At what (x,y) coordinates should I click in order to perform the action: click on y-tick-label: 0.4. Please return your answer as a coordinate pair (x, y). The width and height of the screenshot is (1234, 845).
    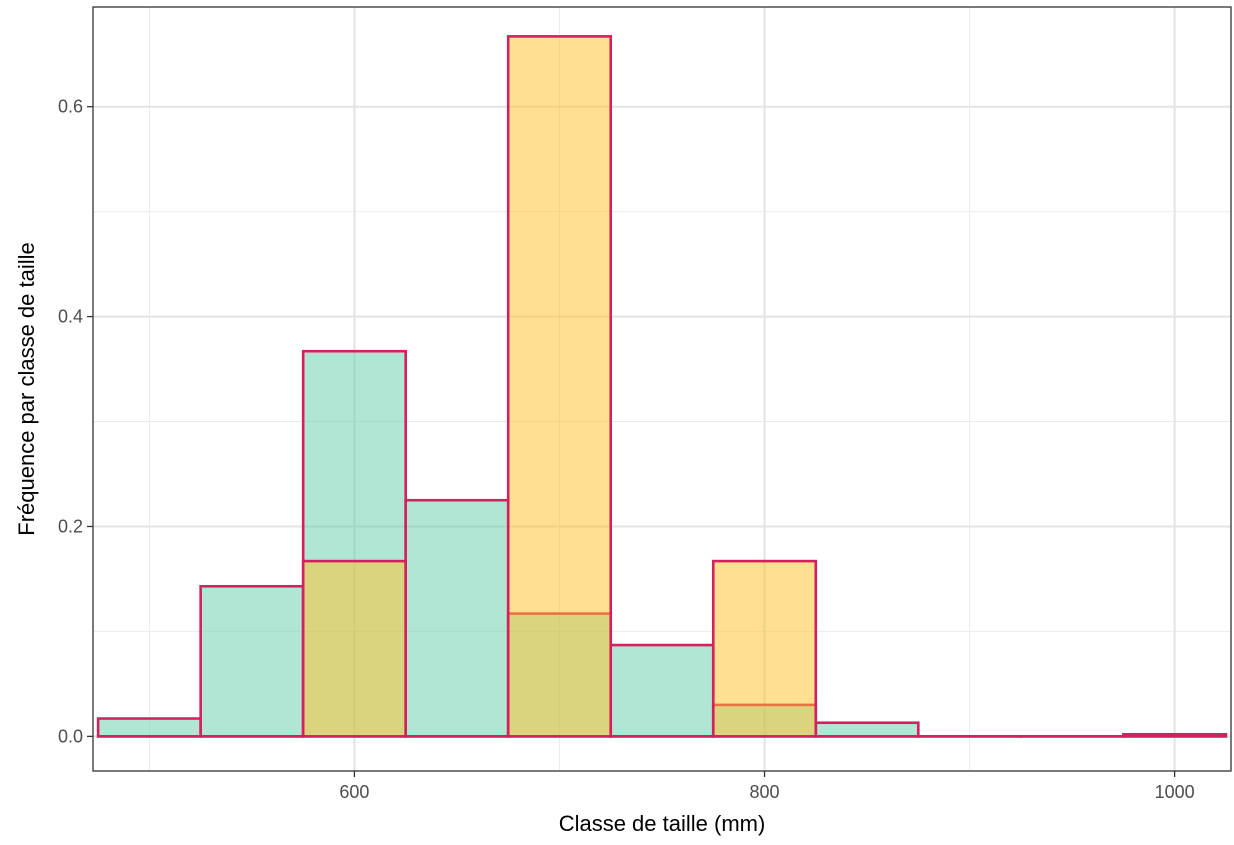
    Looking at the image, I should click on (70, 317).